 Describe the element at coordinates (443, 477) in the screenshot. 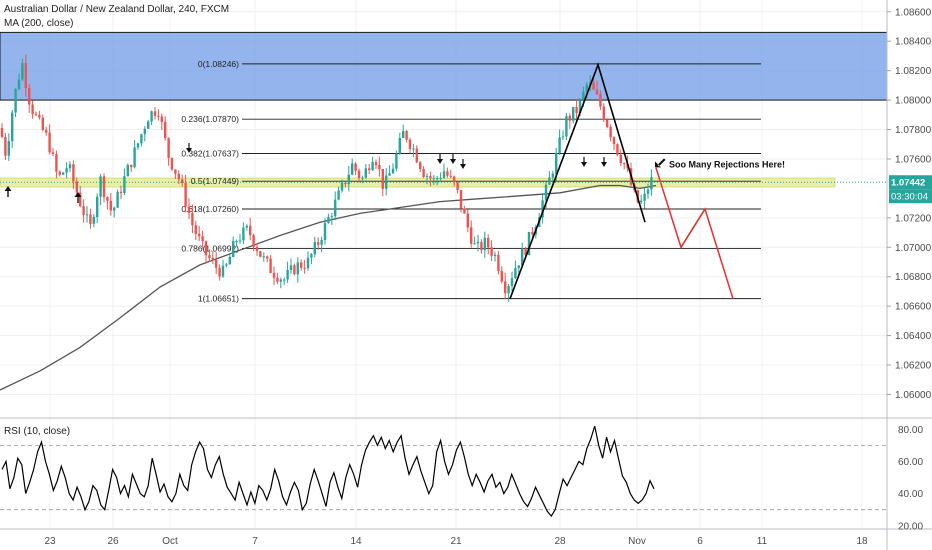

I see `rsi-levels` at that location.